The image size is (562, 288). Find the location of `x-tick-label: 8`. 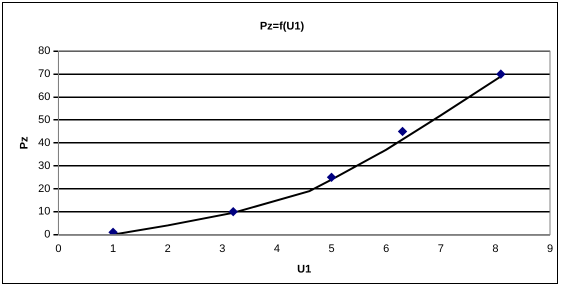

x-tick-label: 8 is located at coordinates (495, 249).